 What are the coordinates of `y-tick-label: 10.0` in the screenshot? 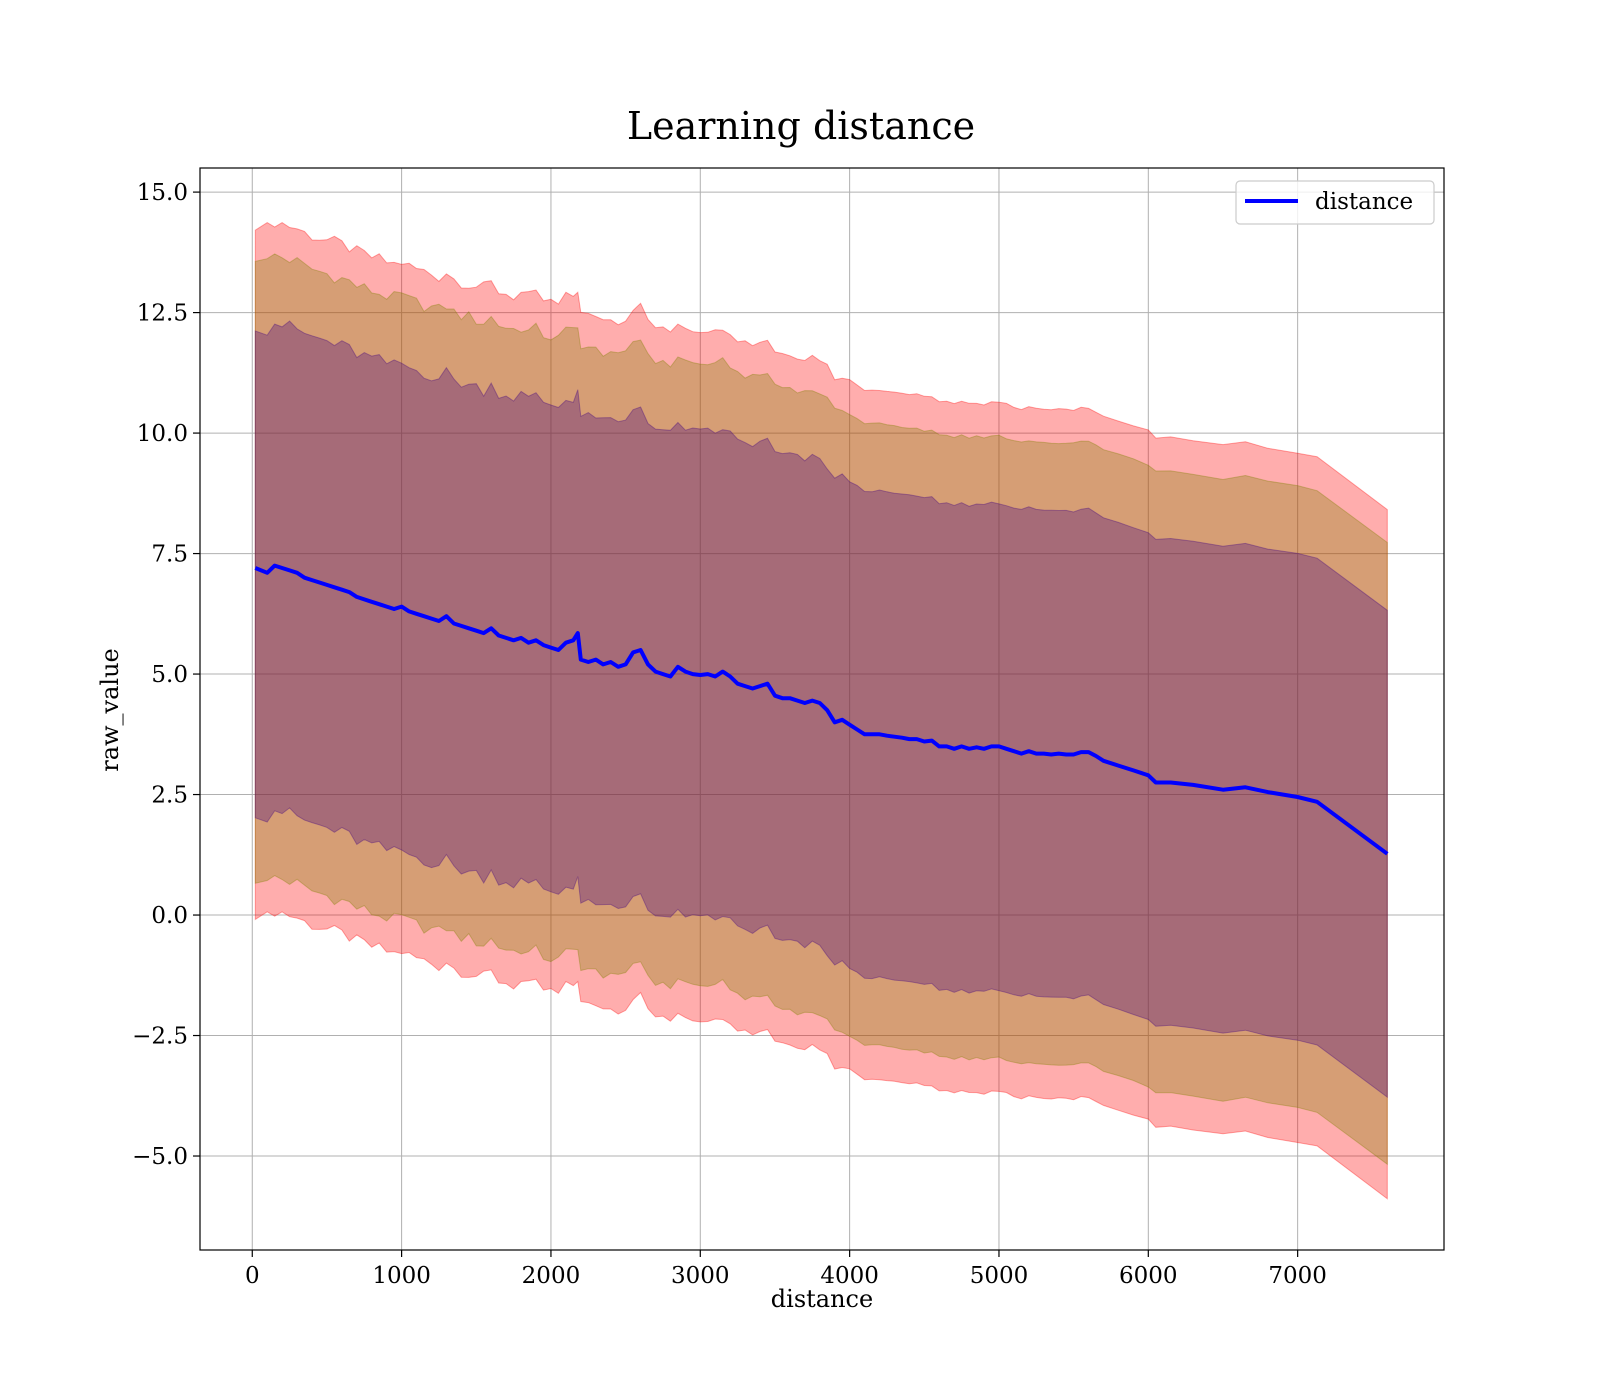 It's located at (162, 434).